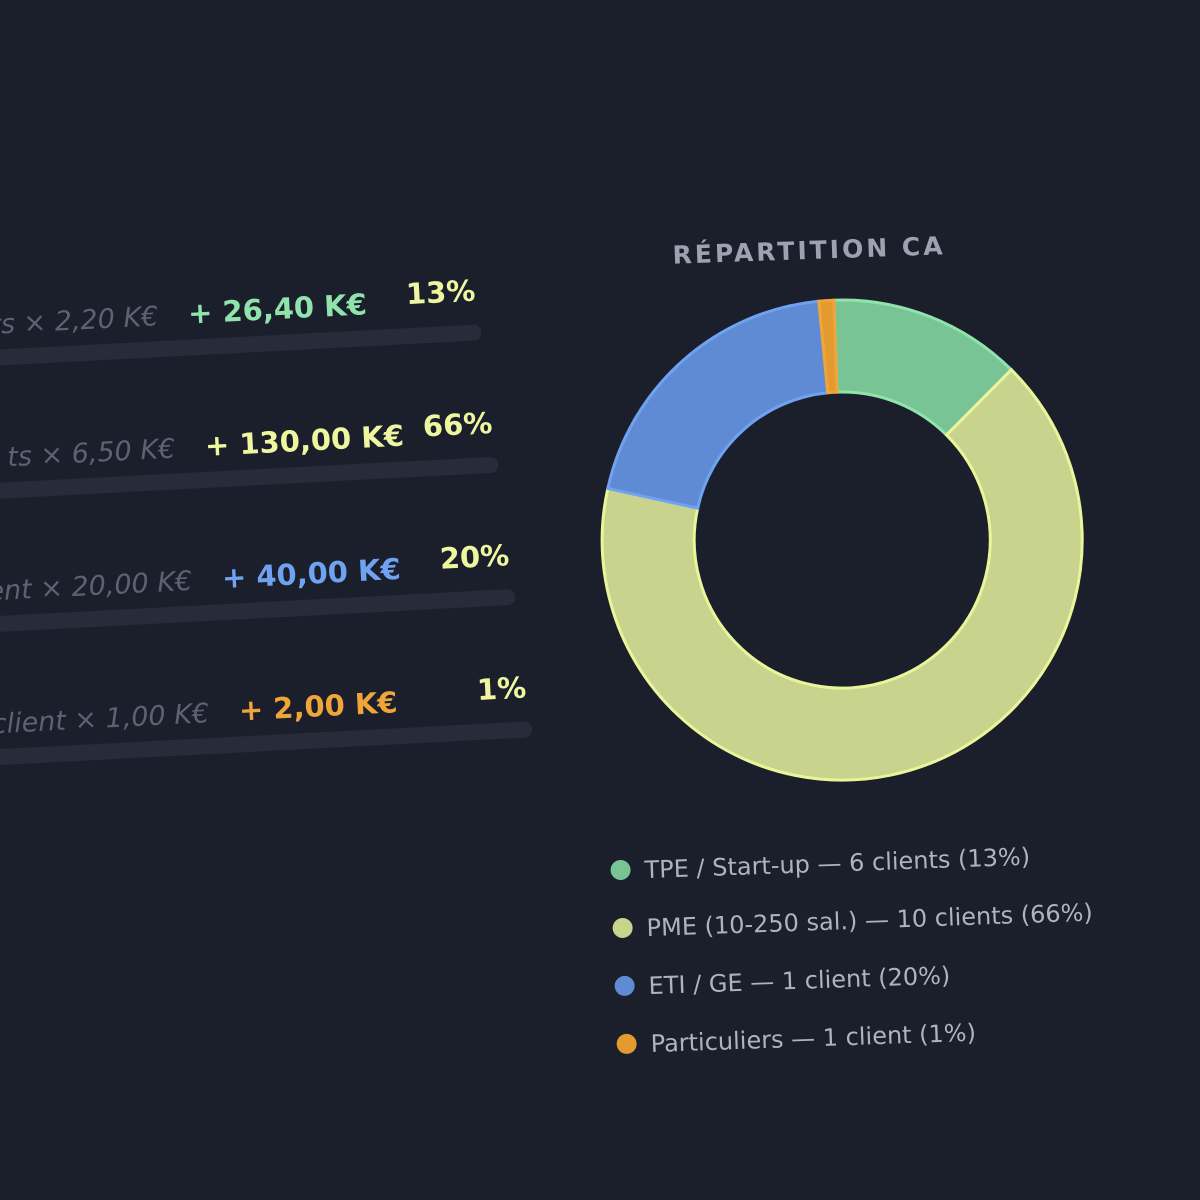 The height and width of the screenshot is (1200, 1200). Describe the element at coordinates (258, 585) in the screenshot. I see `row: ent × 20,00 K€ + 40,00 K€ 20%` at that location.